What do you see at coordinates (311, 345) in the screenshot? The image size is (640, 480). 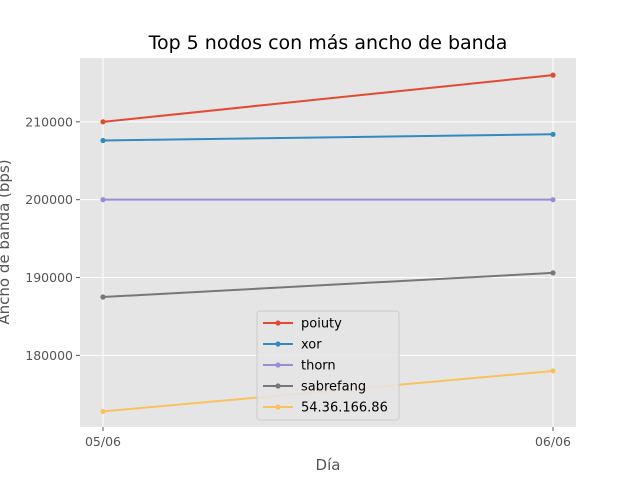 I see `legend-label: xor` at bounding box center [311, 345].